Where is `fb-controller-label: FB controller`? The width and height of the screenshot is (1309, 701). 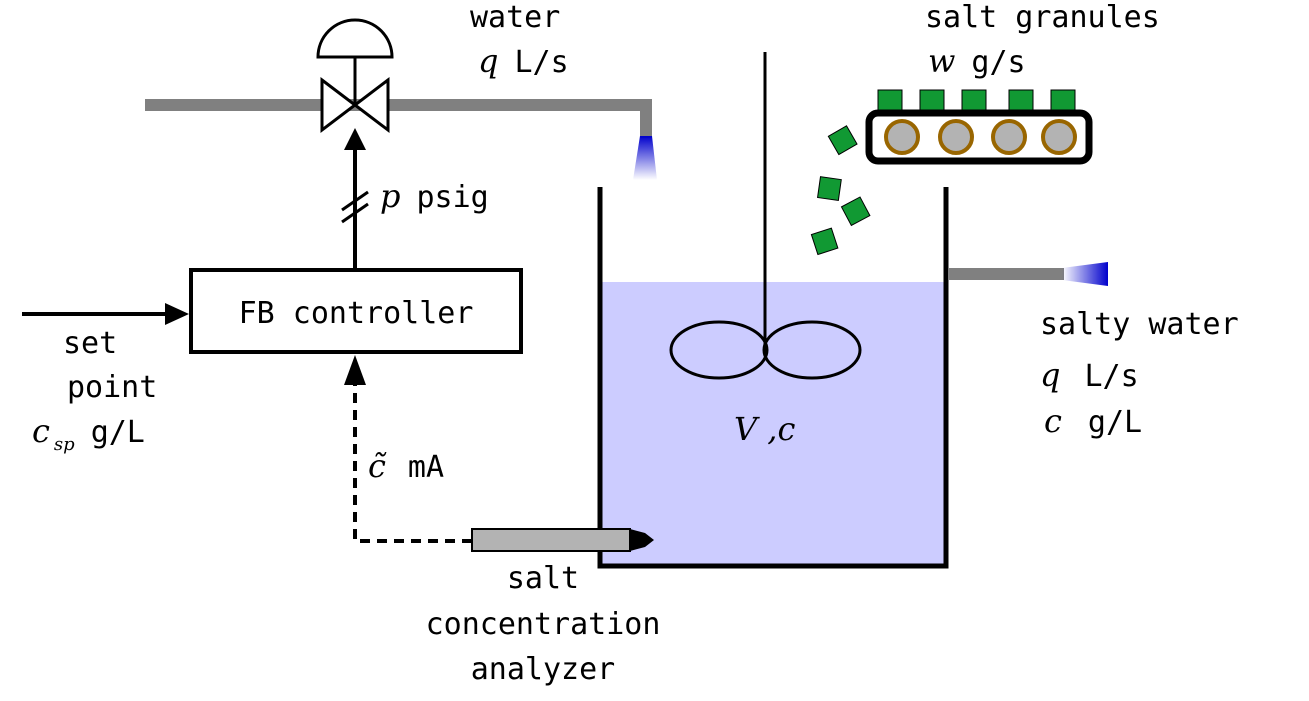 fb-controller-label: FB controller is located at coordinates (356, 313).